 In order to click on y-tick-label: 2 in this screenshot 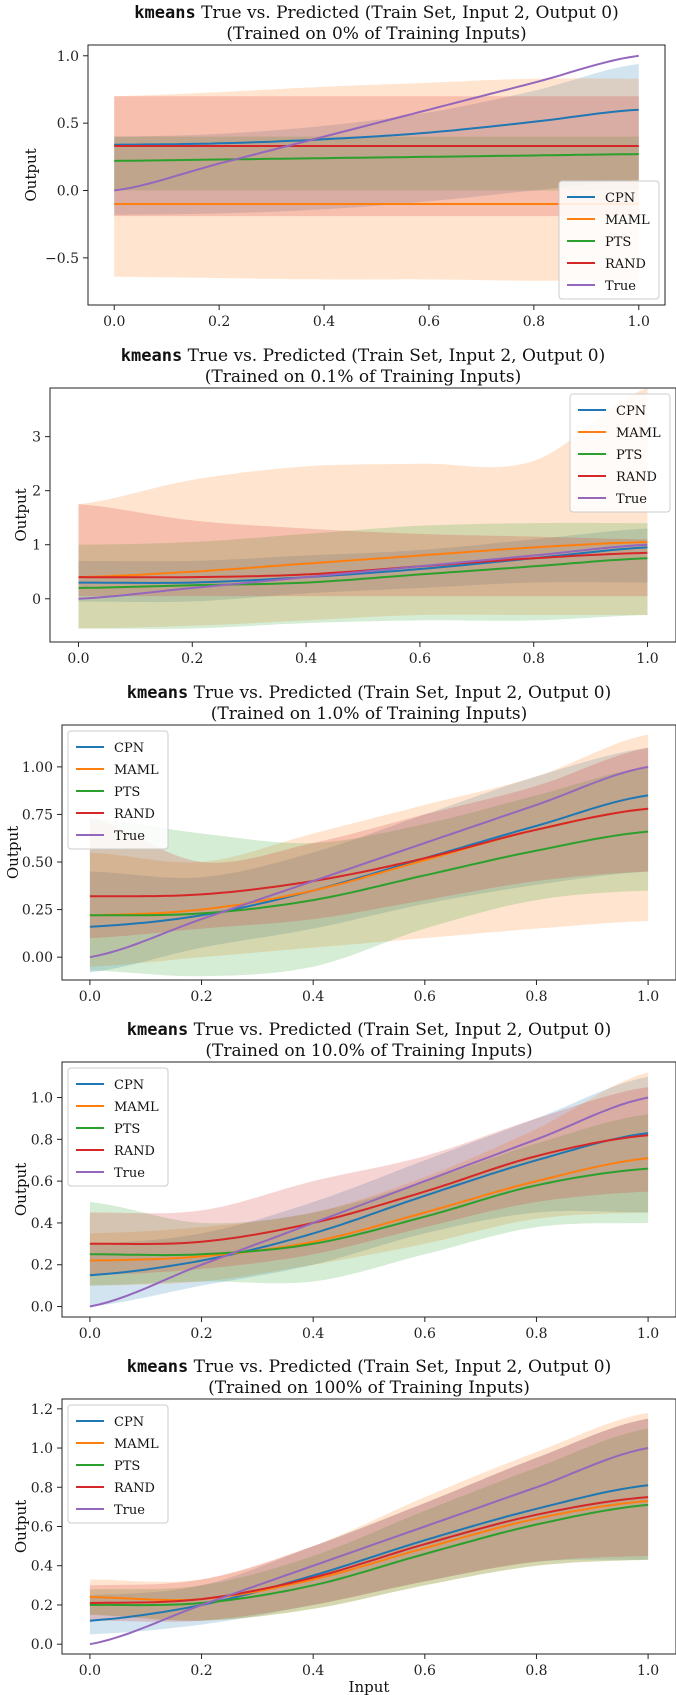, I will do `click(36, 492)`.